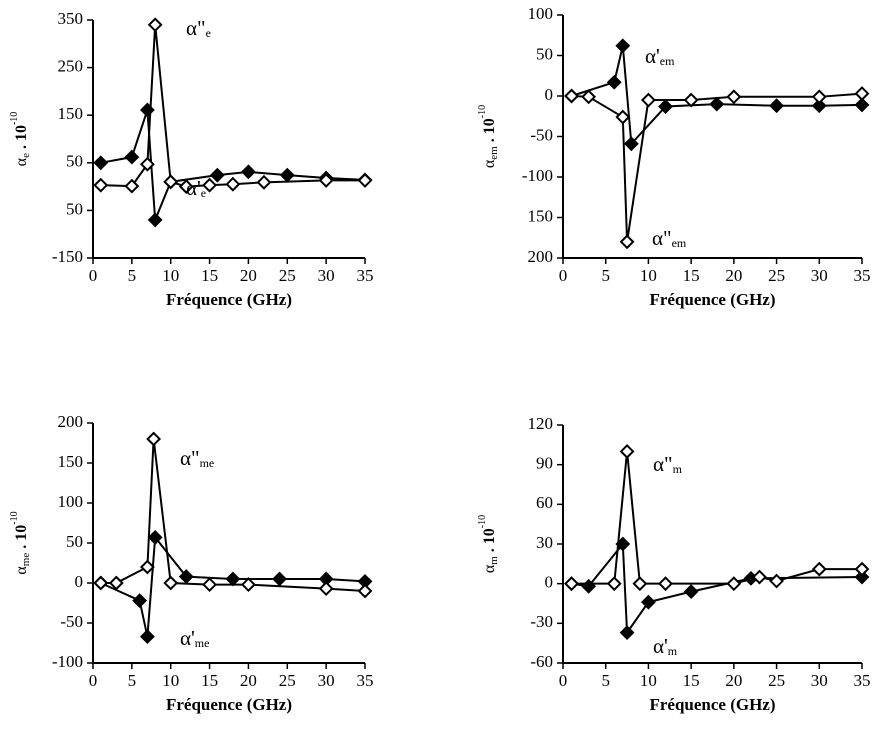 This screenshot has height=738, width=876. What do you see at coordinates (71, 421) in the screenshot?
I see `y-tick-label: 200` at bounding box center [71, 421].